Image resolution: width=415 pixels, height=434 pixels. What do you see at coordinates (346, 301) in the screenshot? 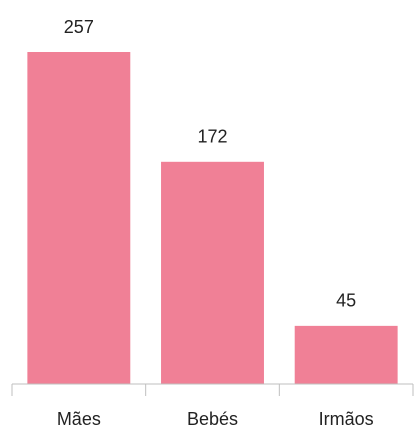
I see `data-label: 45` at bounding box center [346, 301].